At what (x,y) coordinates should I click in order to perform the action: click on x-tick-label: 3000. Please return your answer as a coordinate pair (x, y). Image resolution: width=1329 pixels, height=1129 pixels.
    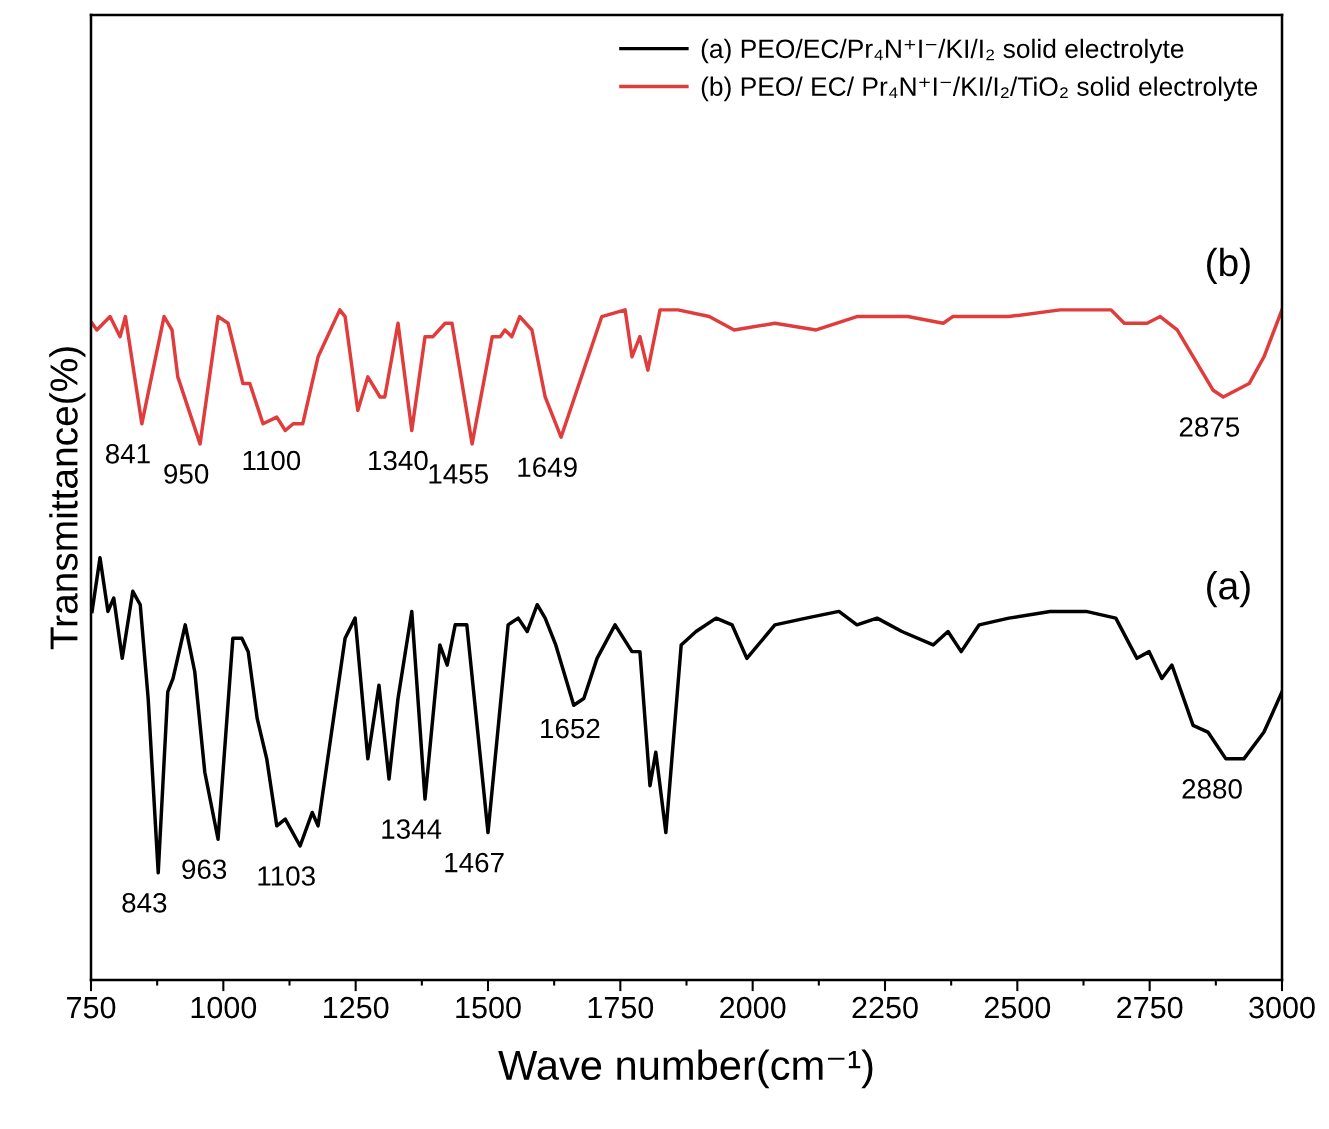
    Looking at the image, I should click on (1282, 1007).